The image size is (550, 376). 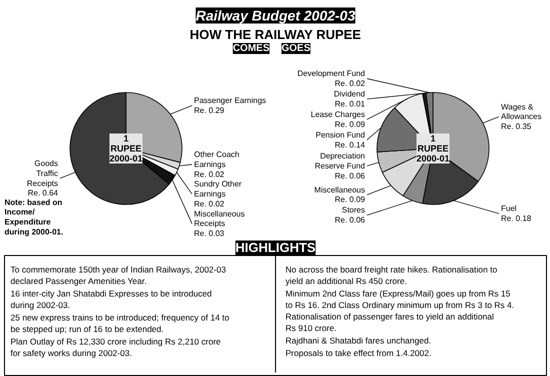 What do you see at coordinates (400, 310) in the screenshot?
I see `text: Minimum 2nd Class fare (Express/Mail) goes up from Rs 15 to Rs 16. 2nd Class Ordinary minimum up from Rs 3 to Rs 4. Rationalisation of passenger fares to yield an additional Rs 910 crore.` at bounding box center [400, 310].